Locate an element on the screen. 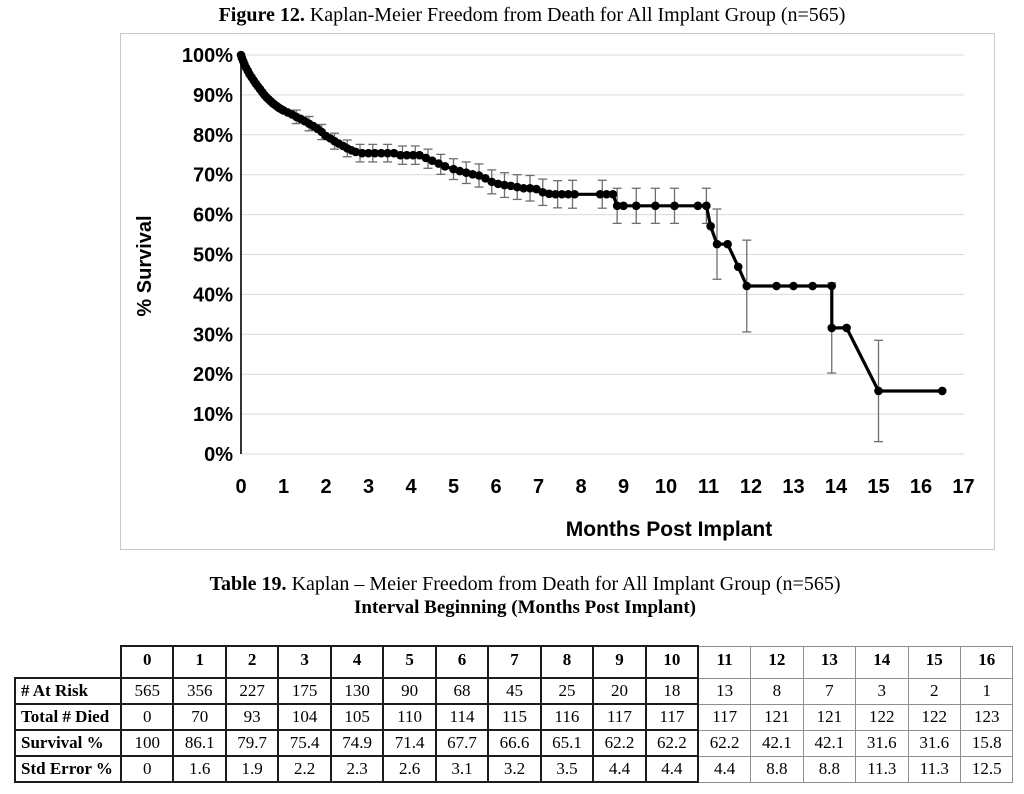 This screenshot has height=794, width=1024. svg-text: 10 is located at coordinates (666, 487).